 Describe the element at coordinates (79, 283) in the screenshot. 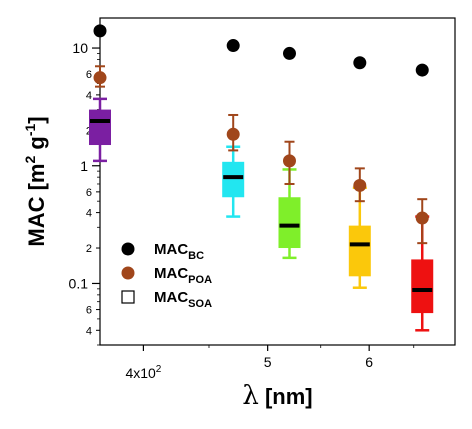

I see `y-tick-label: 0.1` at that location.